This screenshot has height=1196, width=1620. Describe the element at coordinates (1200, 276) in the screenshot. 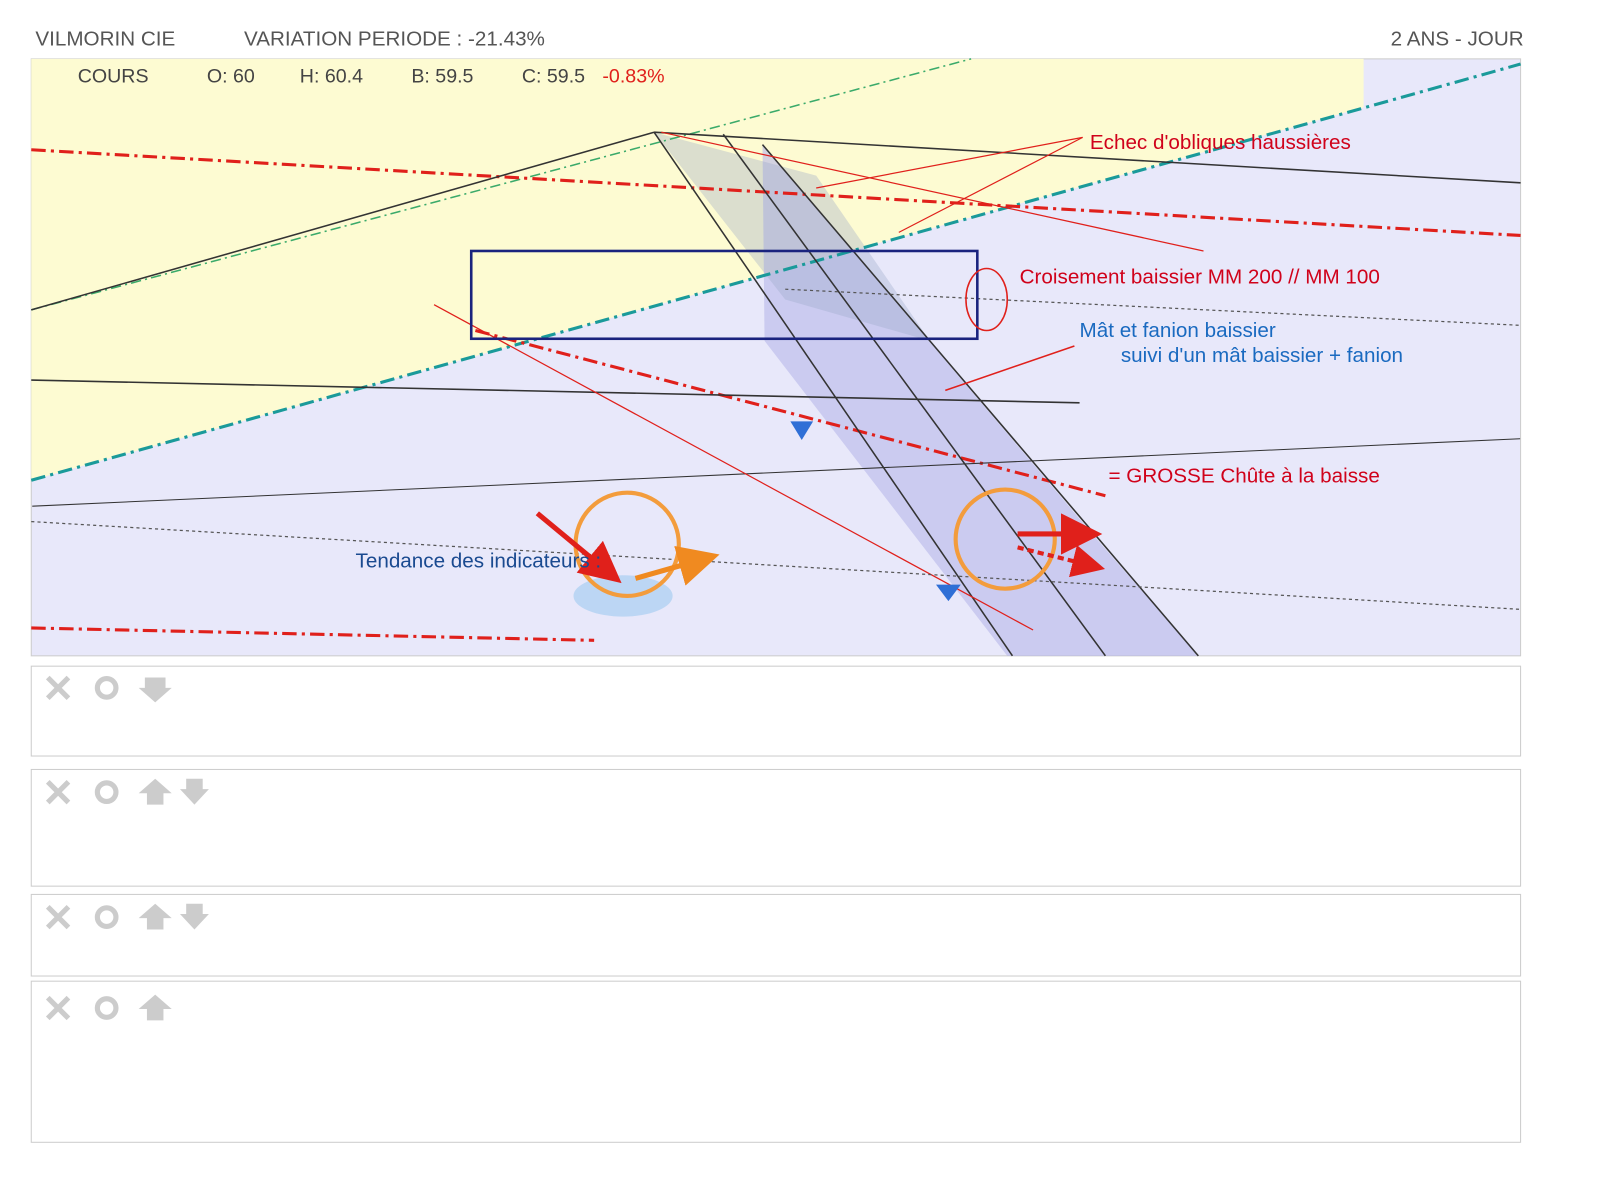

I see `annotation: Croisement baissier MM 200 // MM 100` at that location.